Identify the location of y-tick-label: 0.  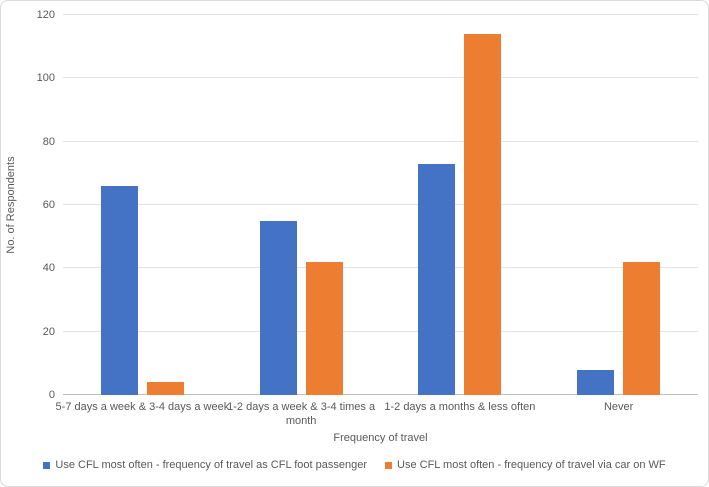
(51, 395).